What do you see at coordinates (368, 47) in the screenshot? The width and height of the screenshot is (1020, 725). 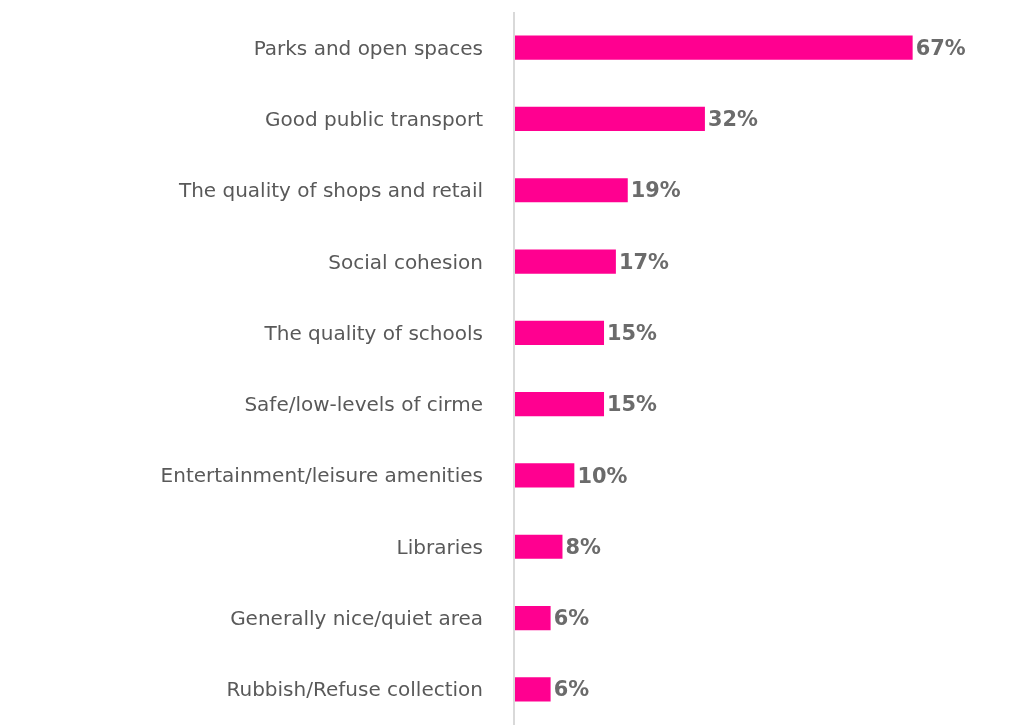 I see `y-tick-label: Parks and open spaces` at bounding box center [368, 47].